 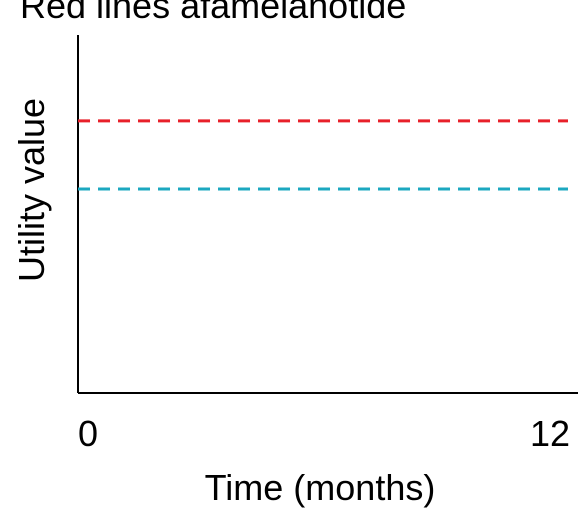 I want to click on x-axis-label: Time (months), so click(x=320, y=487).